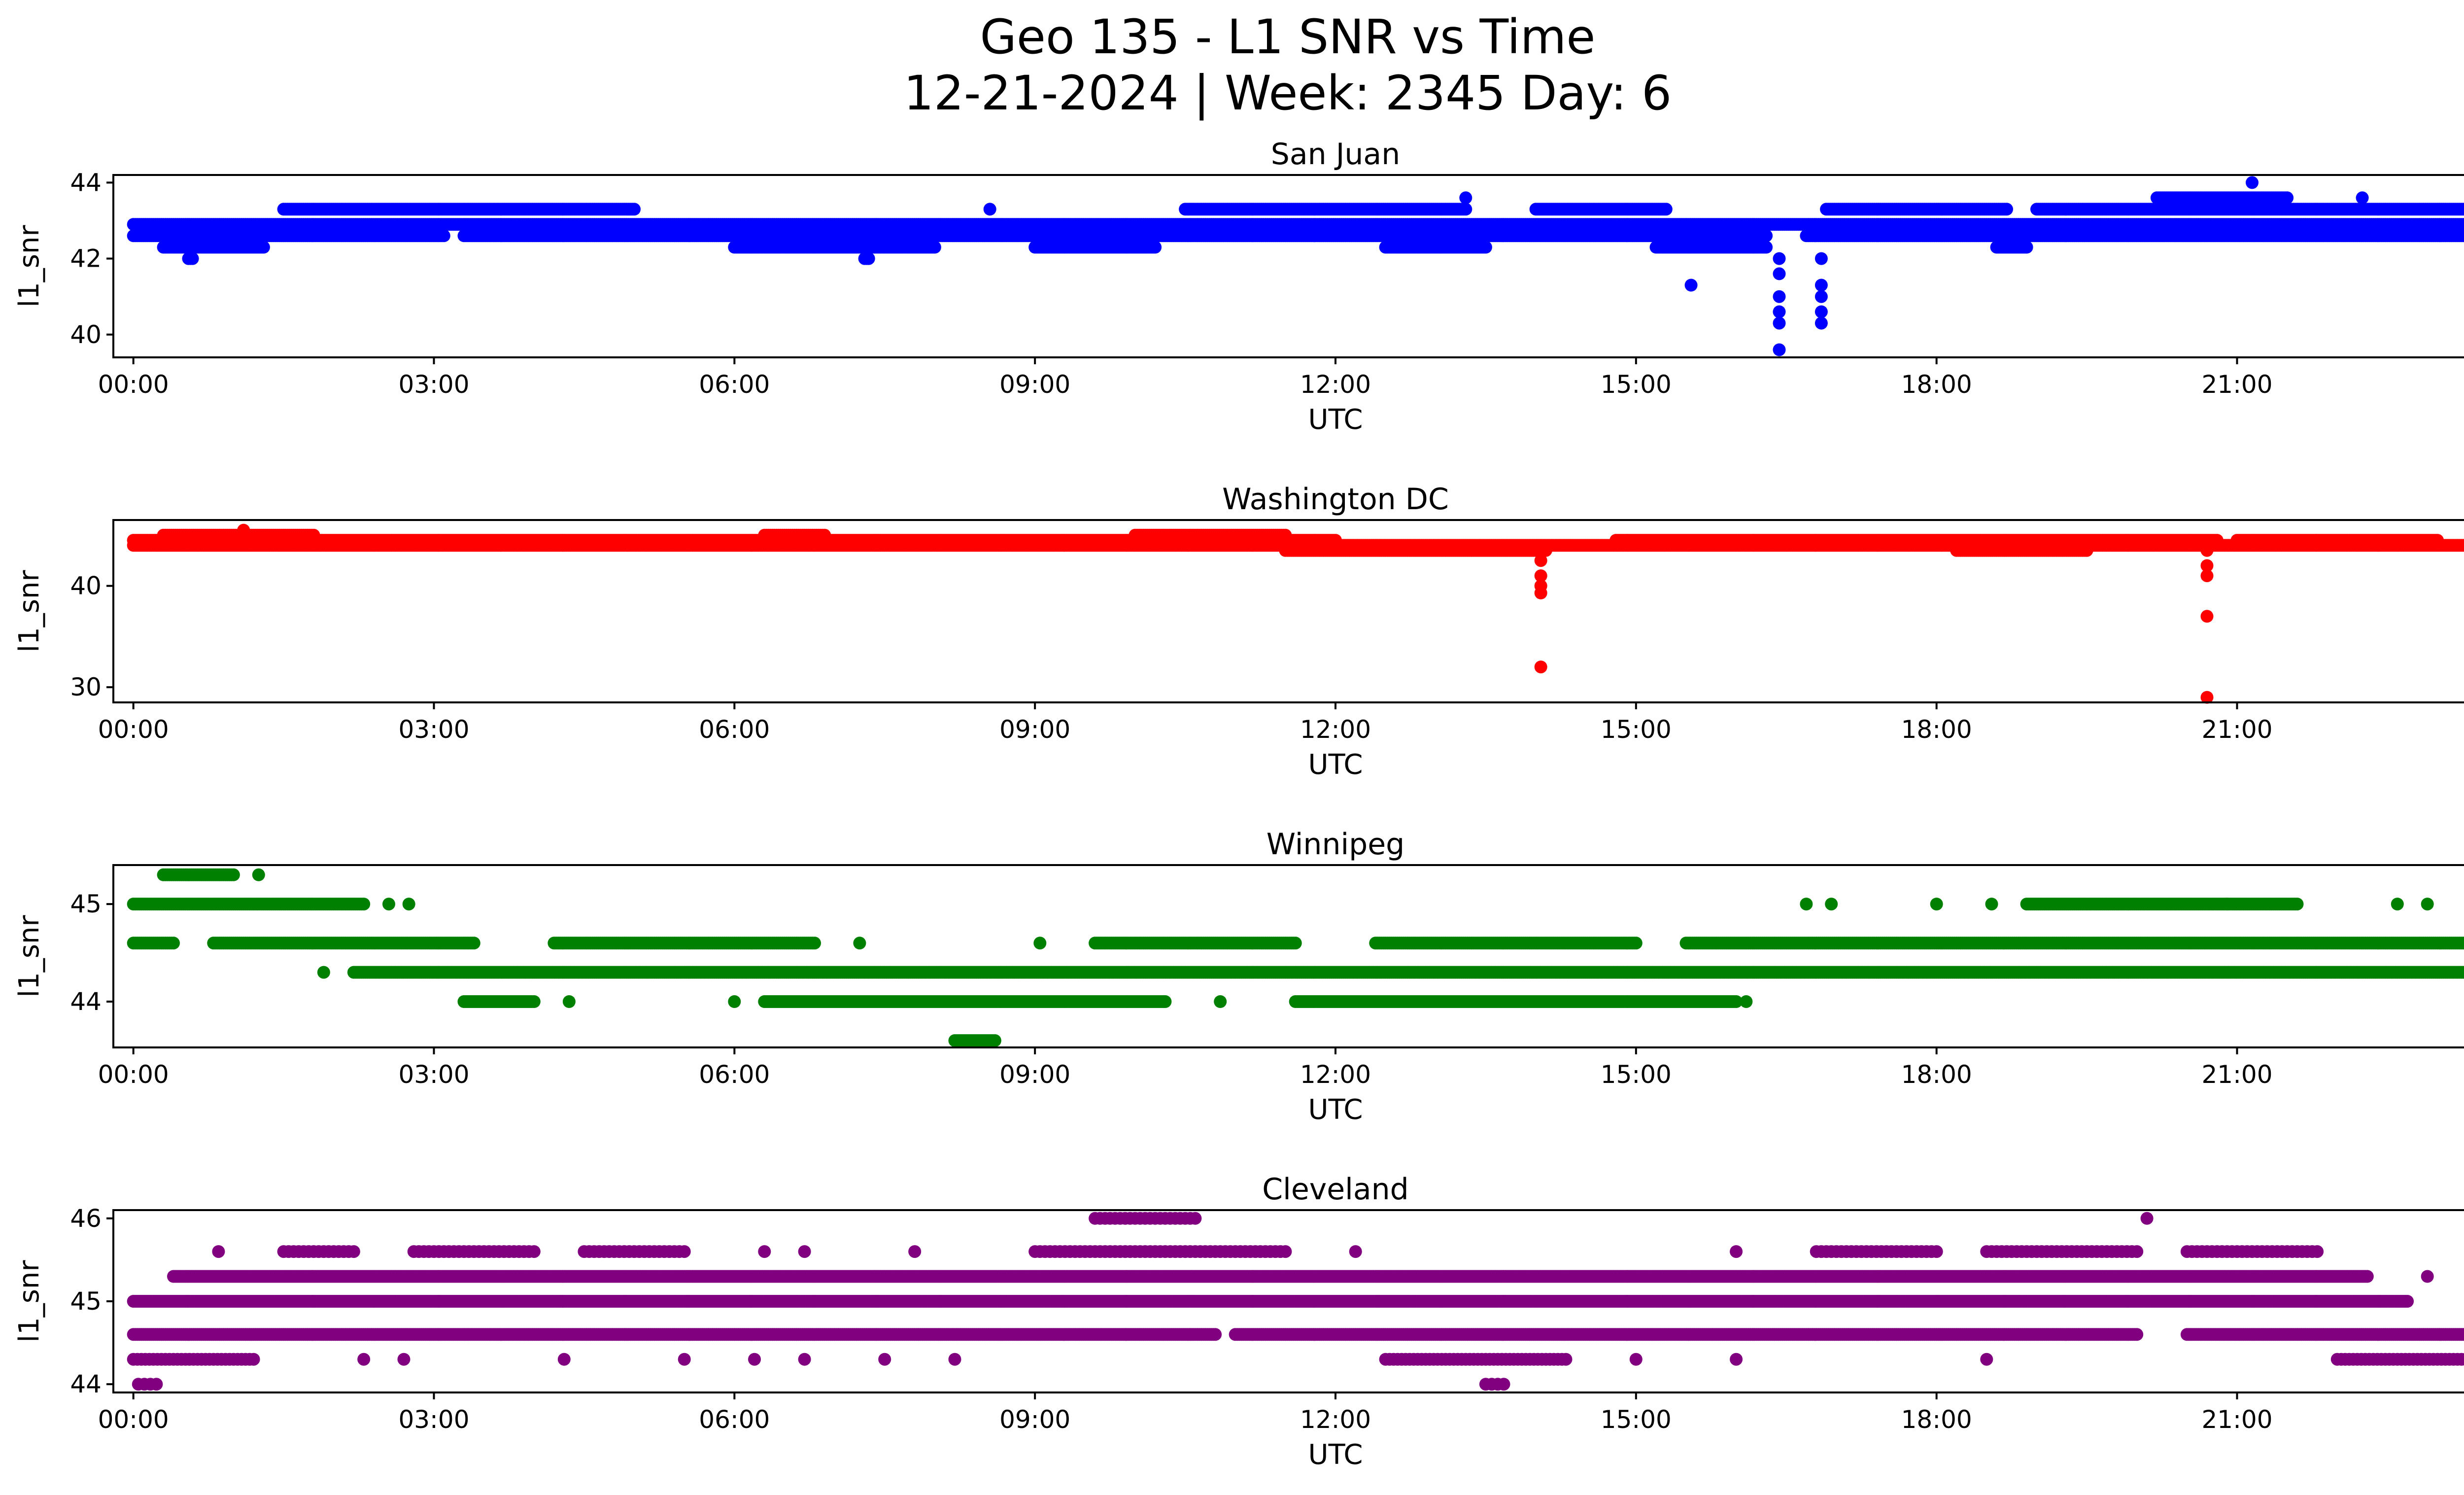 The image size is (2464, 1495). Describe the element at coordinates (1288, 37) in the screenshot. I see `figure-title-line1: Geo 135 - L1 SNR vs Time` at that location.